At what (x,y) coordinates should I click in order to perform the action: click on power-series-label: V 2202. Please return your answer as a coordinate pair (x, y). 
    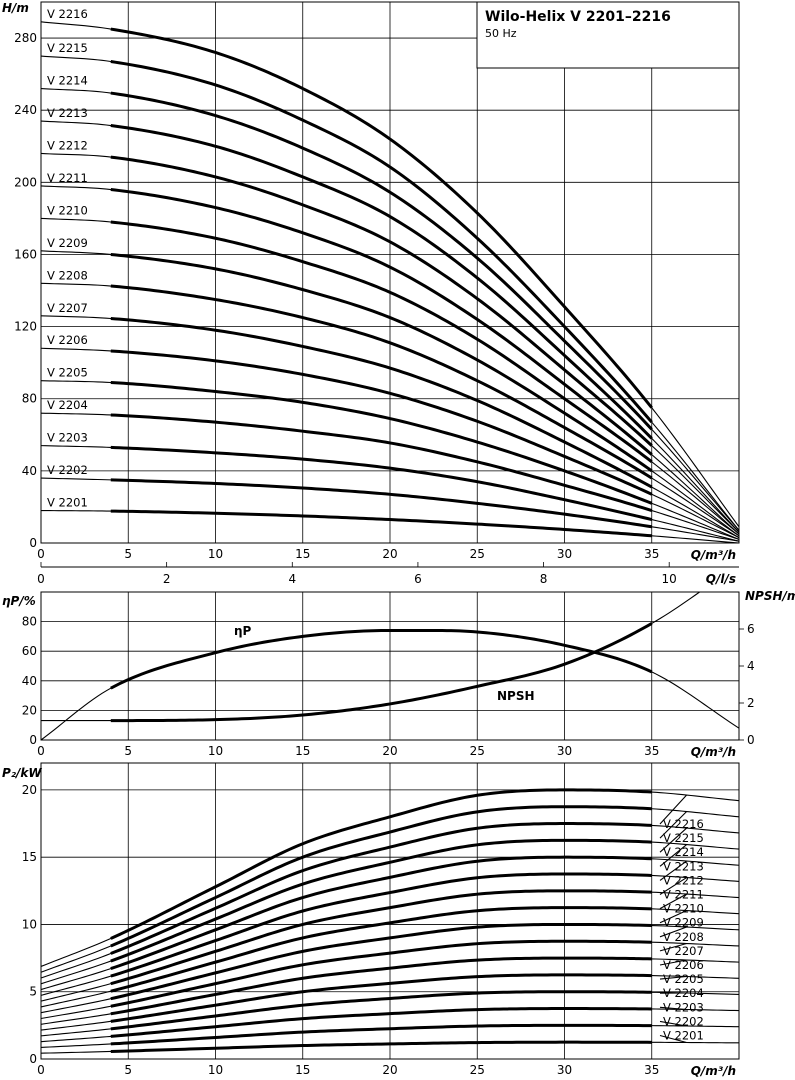
    Looking at the image, I should click on (683, 1021).